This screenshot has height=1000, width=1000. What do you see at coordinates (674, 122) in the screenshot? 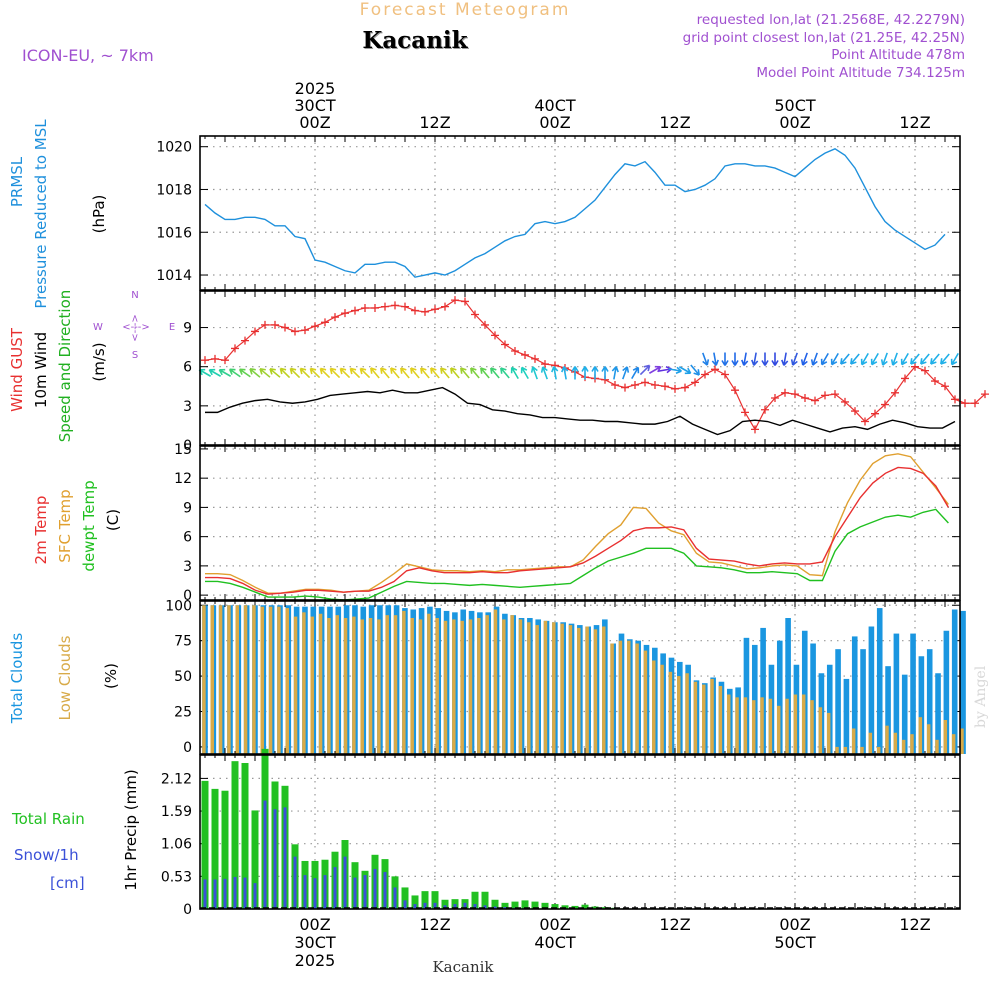
I see `top-time-label: 12Z` at bounding box center [674, 122].